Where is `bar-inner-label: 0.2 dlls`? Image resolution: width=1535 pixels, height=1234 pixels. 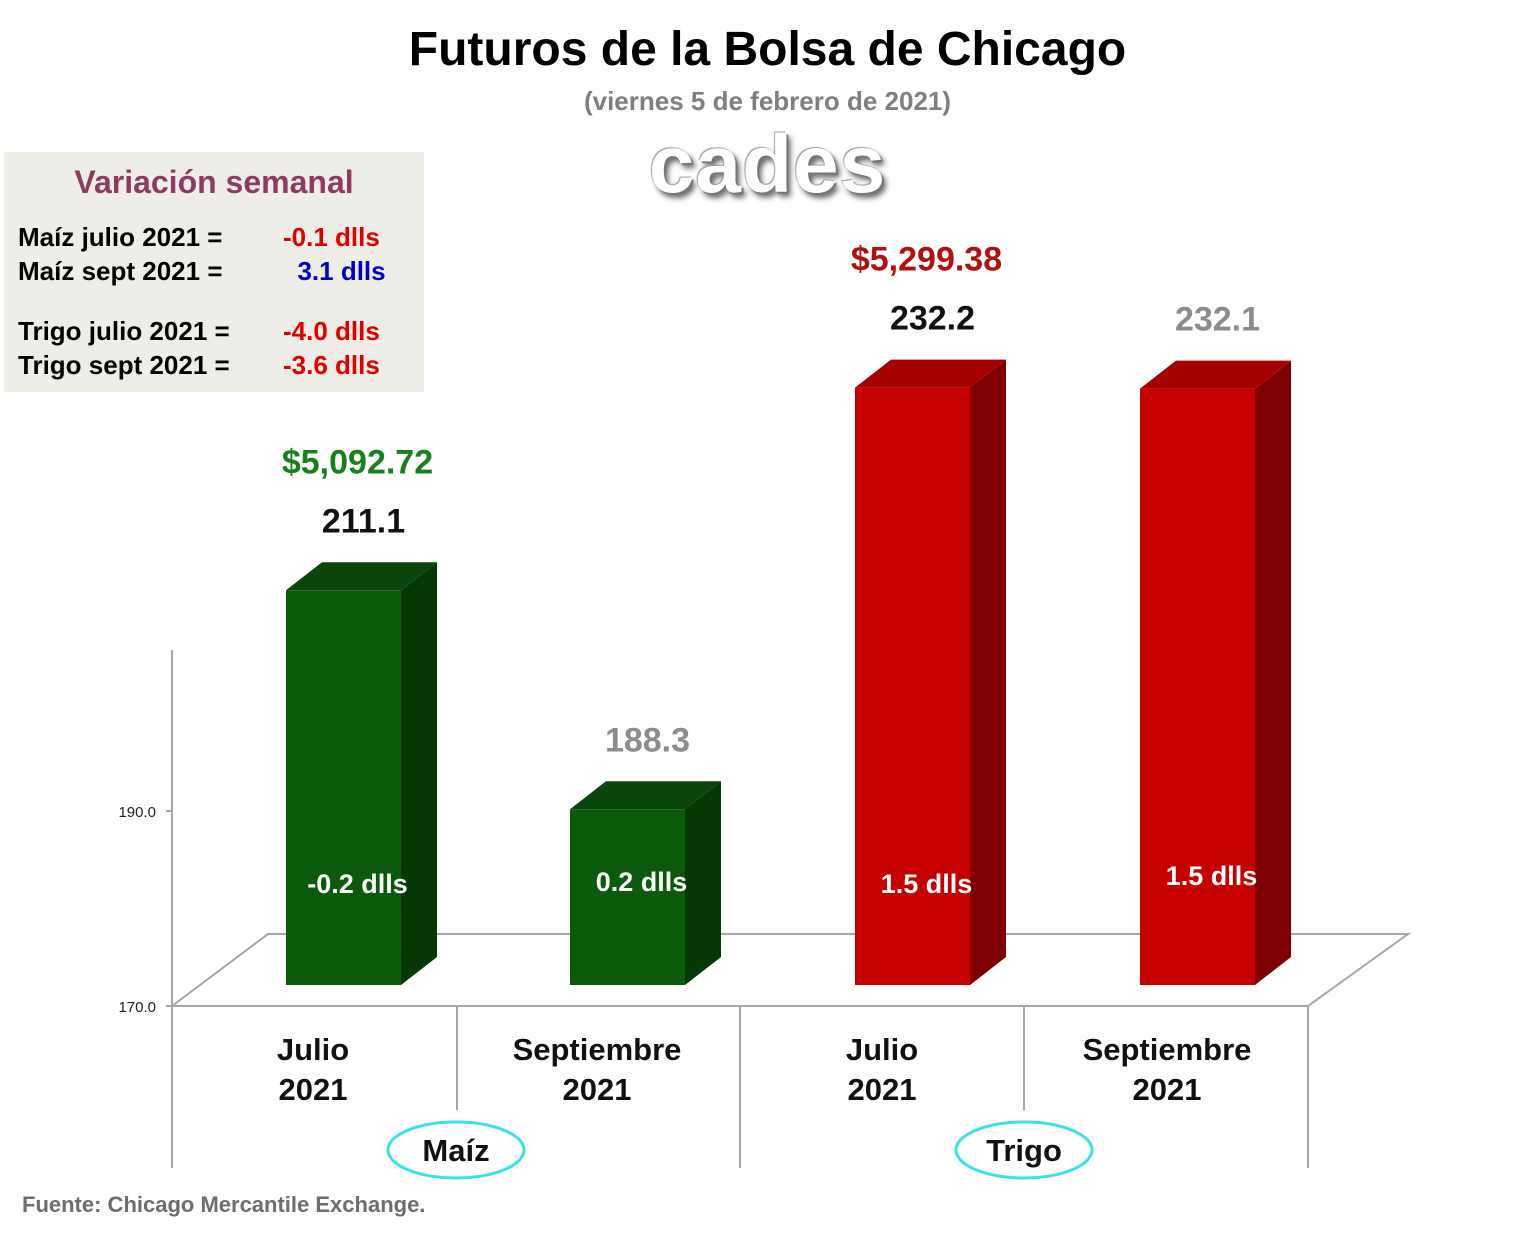 bar-inner-label: 0.2 dlls is located at coordinates (642, 882).